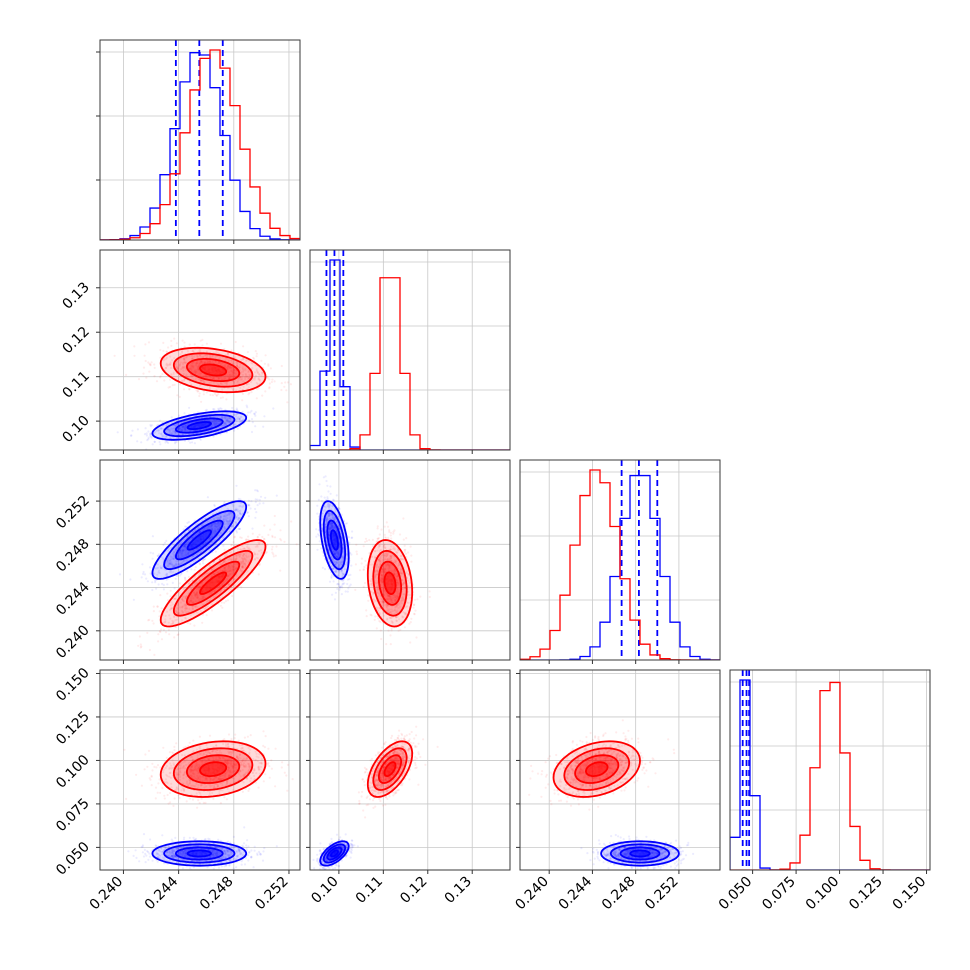  I want to click on tick-label-y: 0.244, so click(73, 599).